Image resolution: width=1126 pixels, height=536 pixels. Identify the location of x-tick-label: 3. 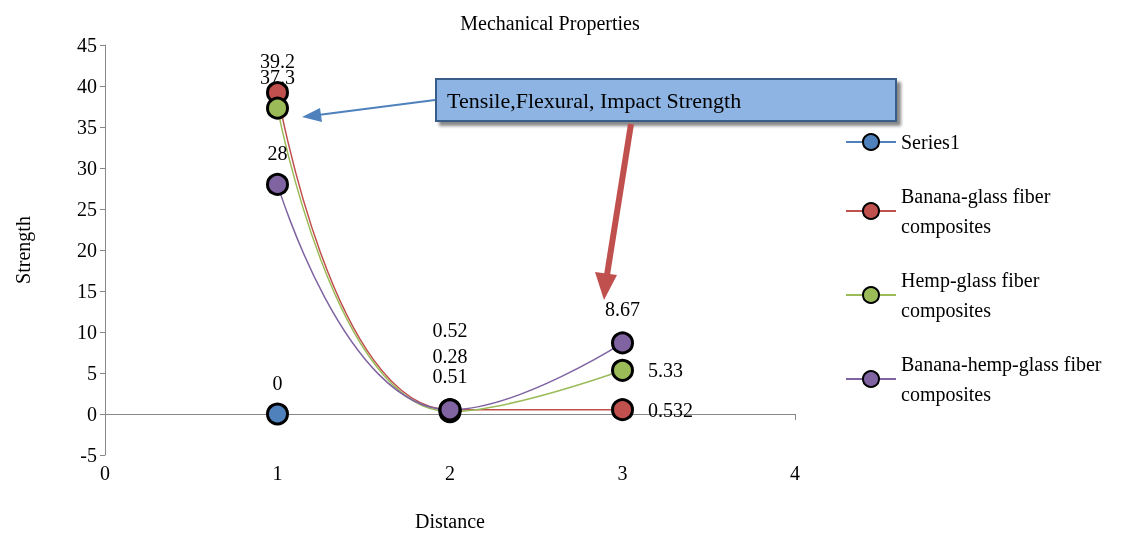
(622, 473).